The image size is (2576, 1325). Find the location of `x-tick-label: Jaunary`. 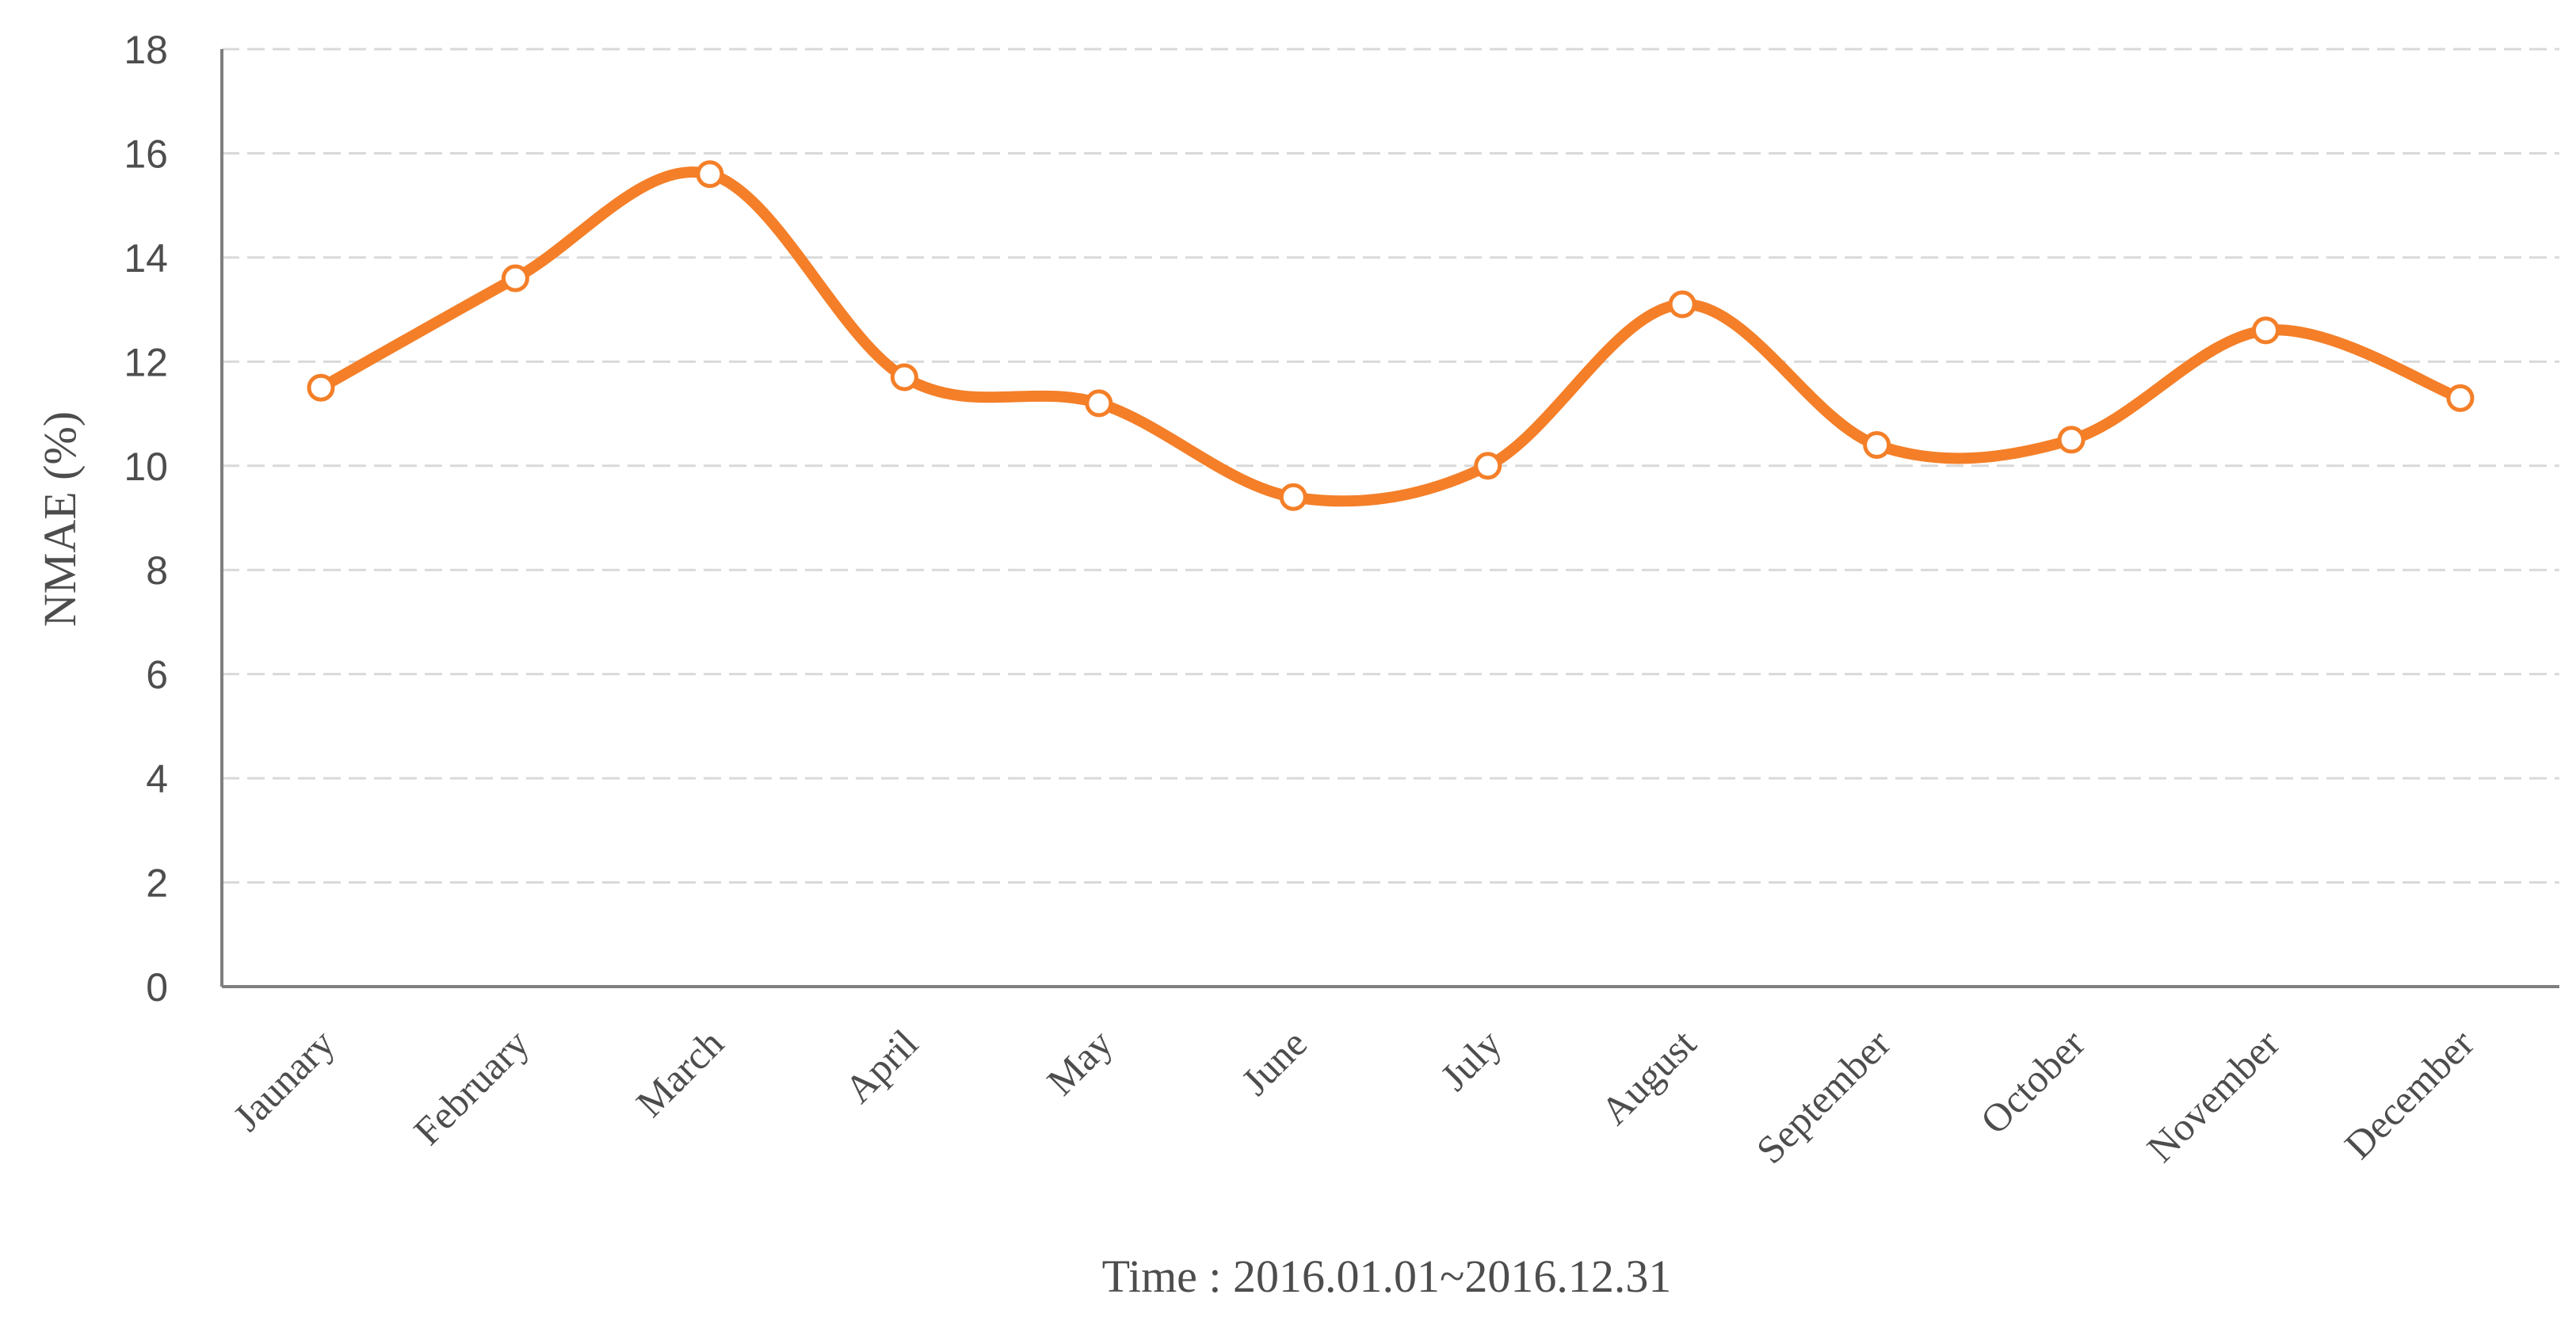

x-tick-label: Jaunary is located at coordinates (283, 1080).